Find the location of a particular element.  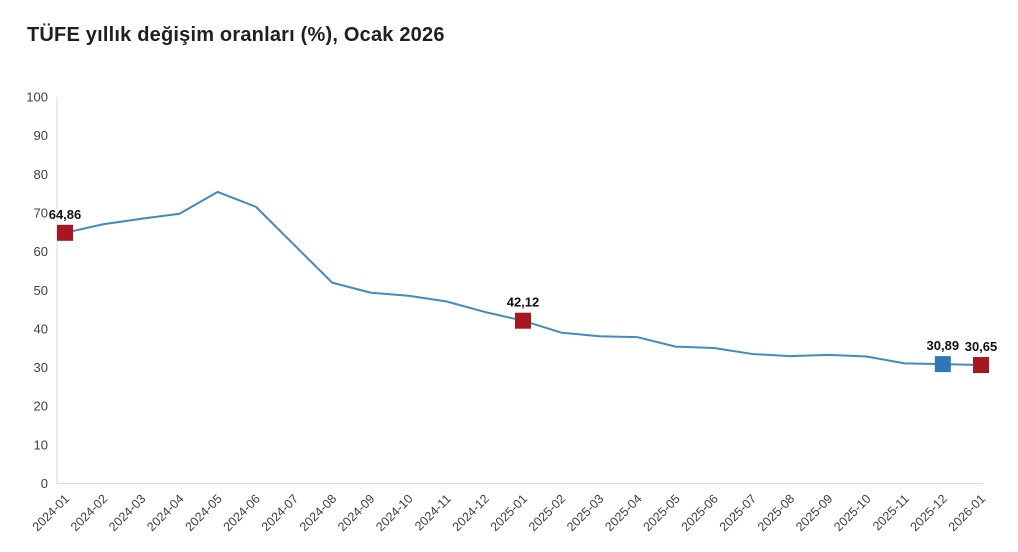

data-point-label: 30,89 is located at coordinates (943, 345).